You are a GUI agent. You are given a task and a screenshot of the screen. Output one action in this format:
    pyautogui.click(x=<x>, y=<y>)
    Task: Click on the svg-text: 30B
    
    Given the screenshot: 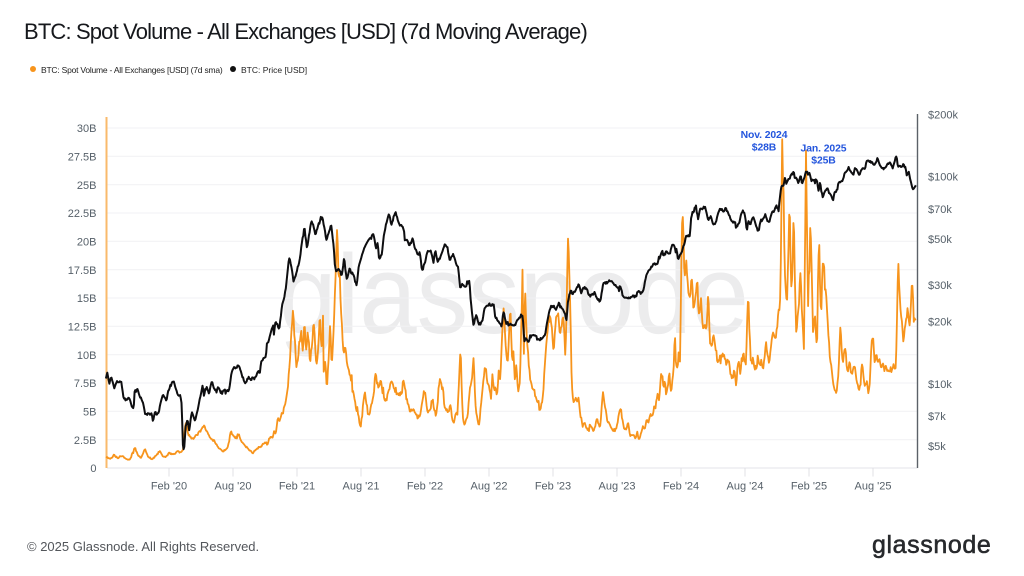 What is the action you would take?
    pyautogui.click(x=87, y=129)
    